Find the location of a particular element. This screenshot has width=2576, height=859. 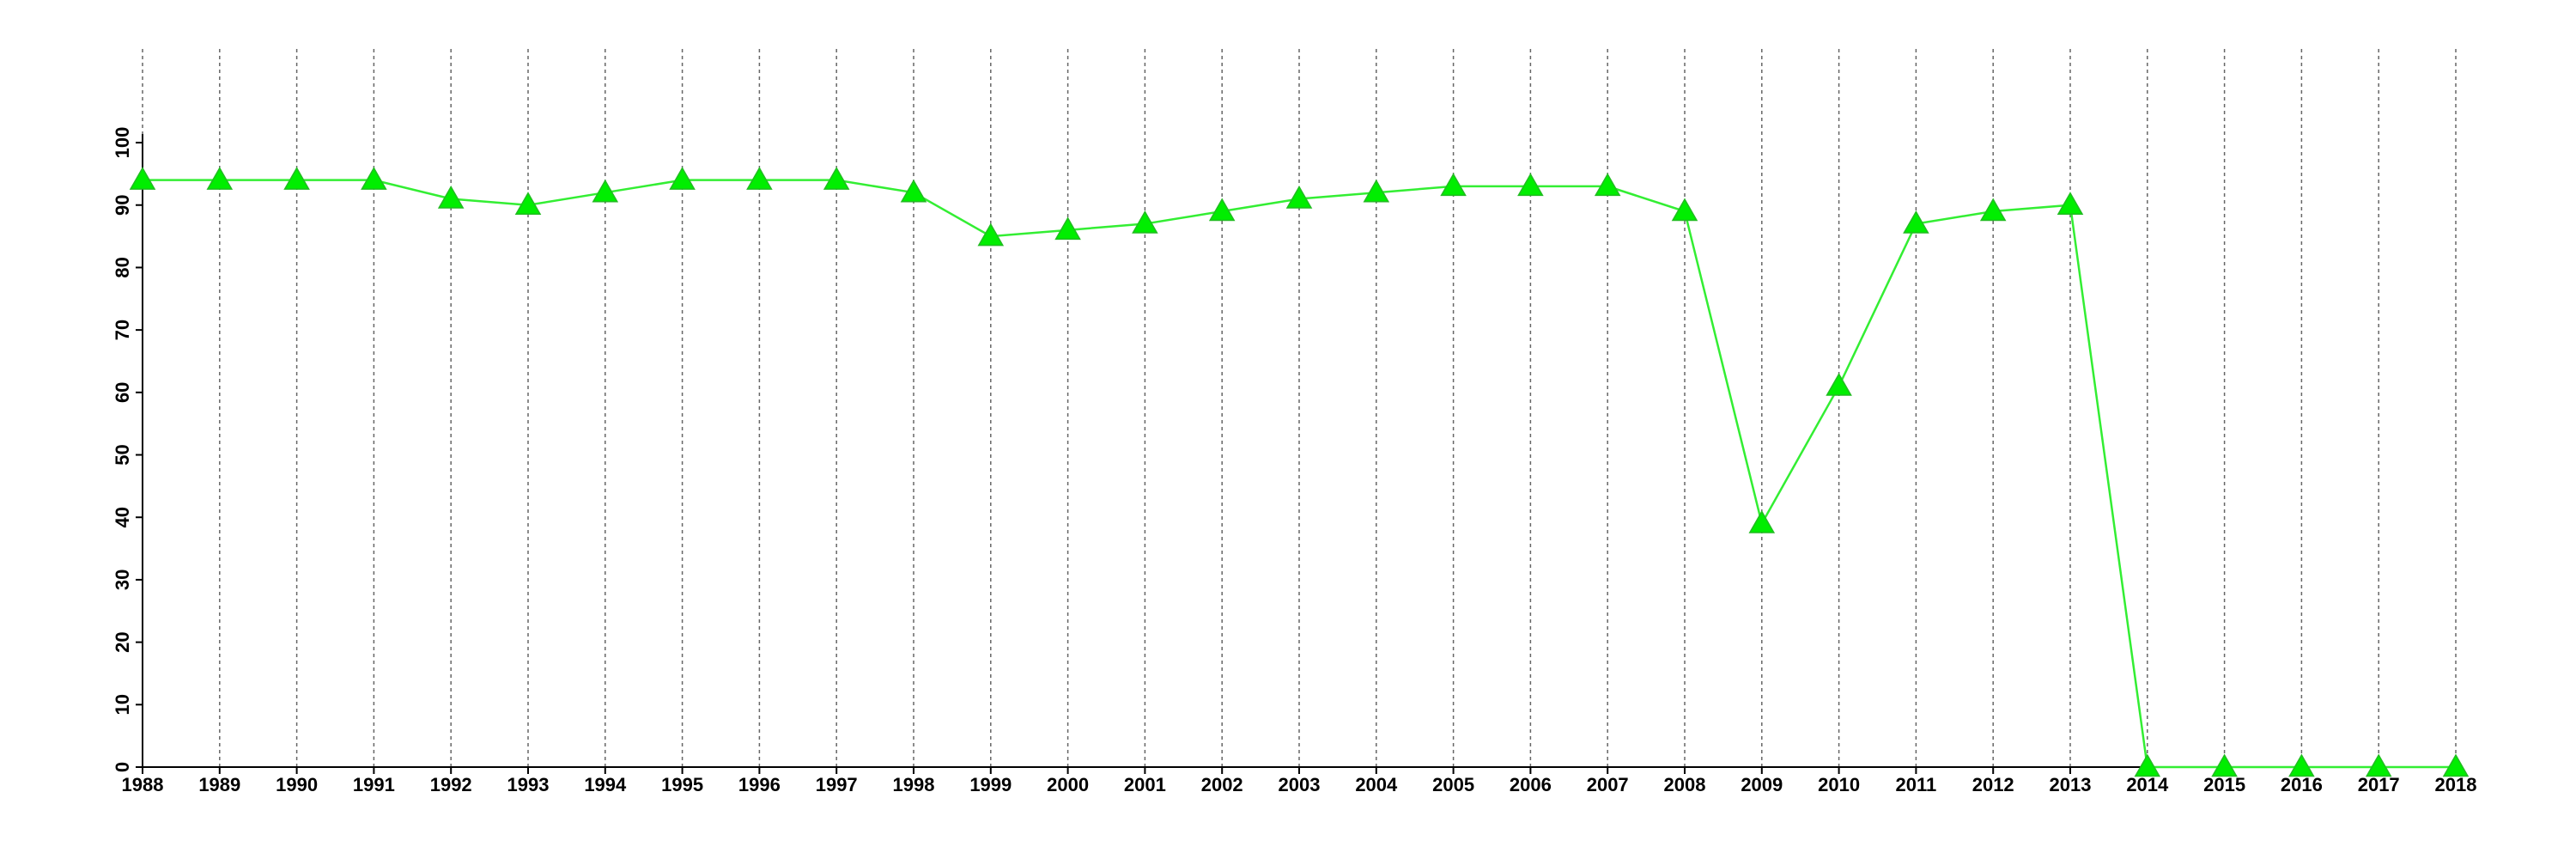

y-tick-label: 50 is located at coordinates (123, 455).